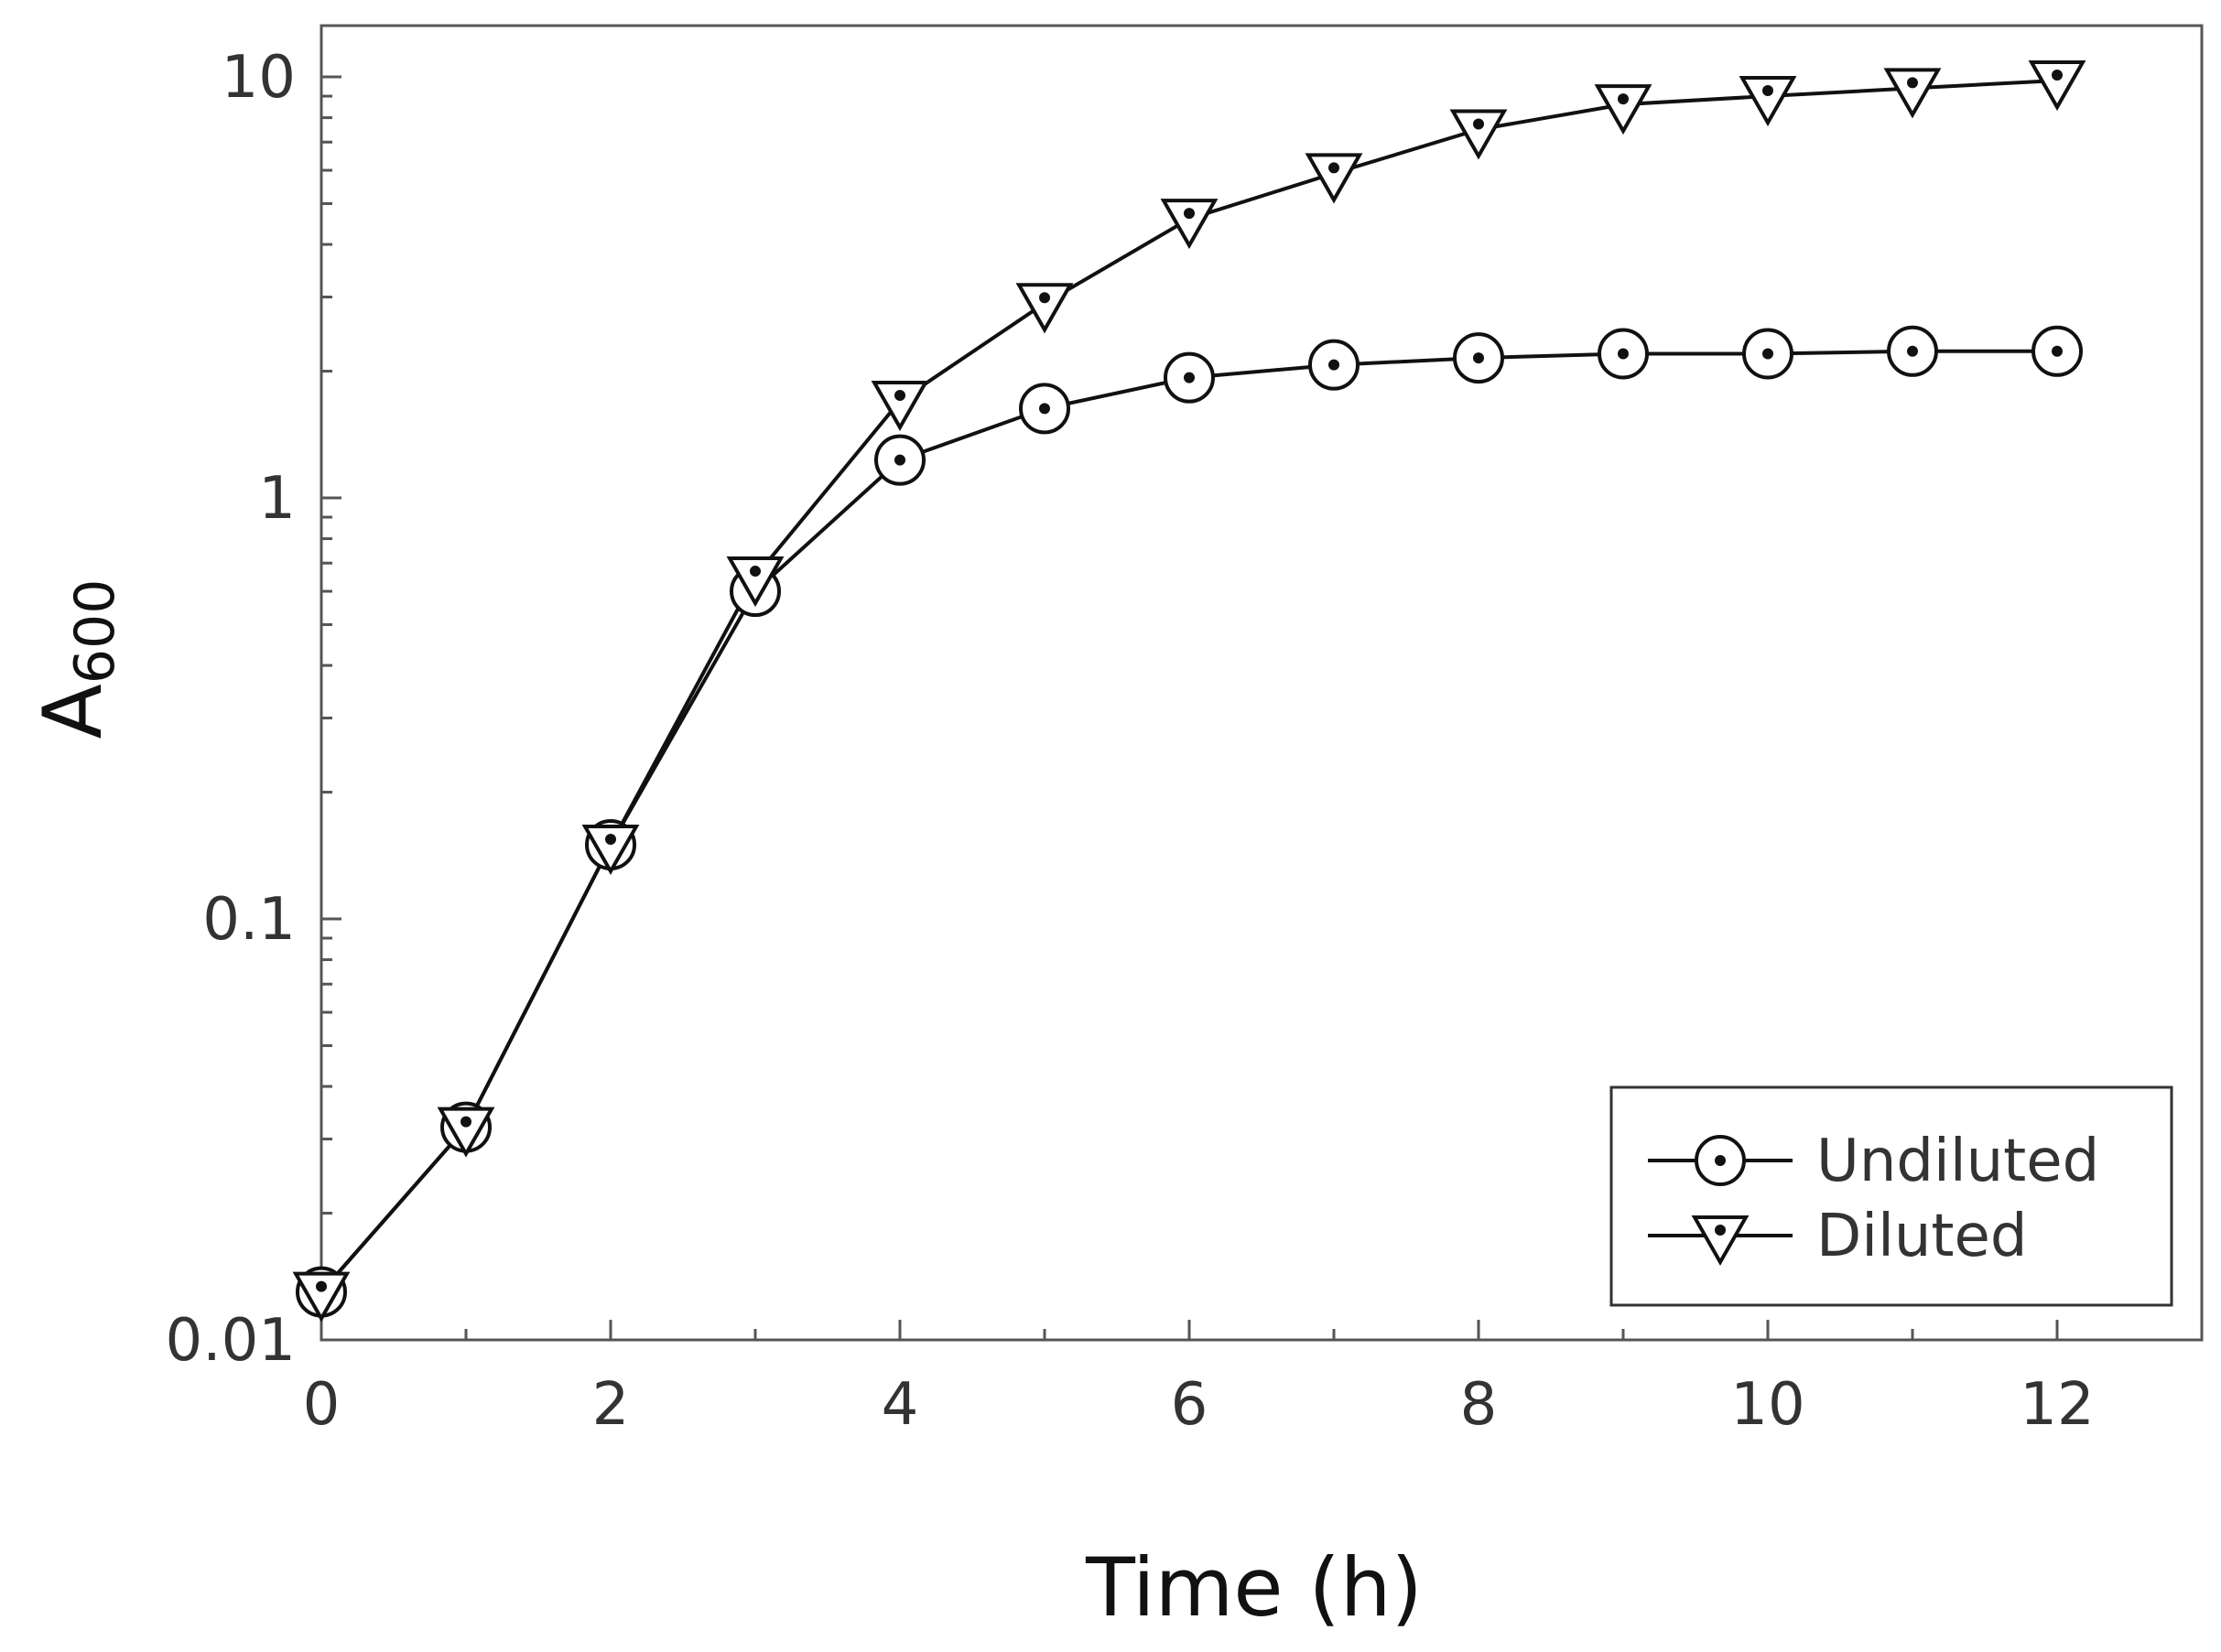 The width and height of the screenshot is (2221, 1652). Describe the element at coordinates (322, 1405) in the screenshot. I see `x-tick-label: 0` at that location.